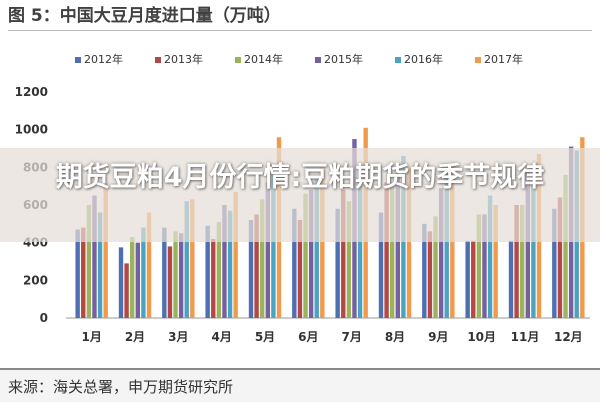  Describe the element at coordinates (351, 337) in the screenshot. I see `x-tick-label: 7月` at that location.